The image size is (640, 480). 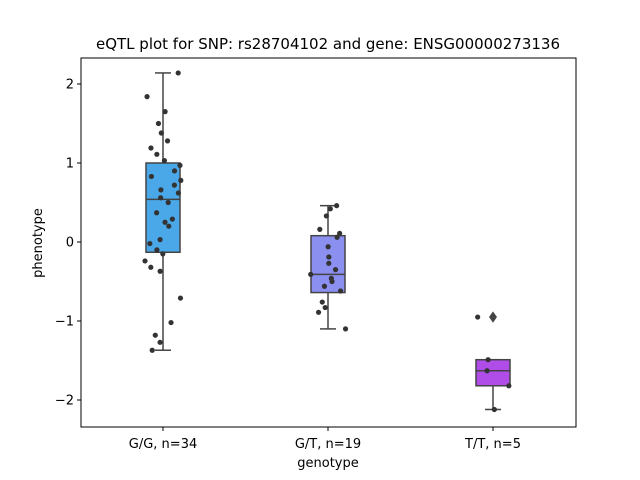 I want to click on x-tick-label: T/T, n=5, so click(x=492, y=444).